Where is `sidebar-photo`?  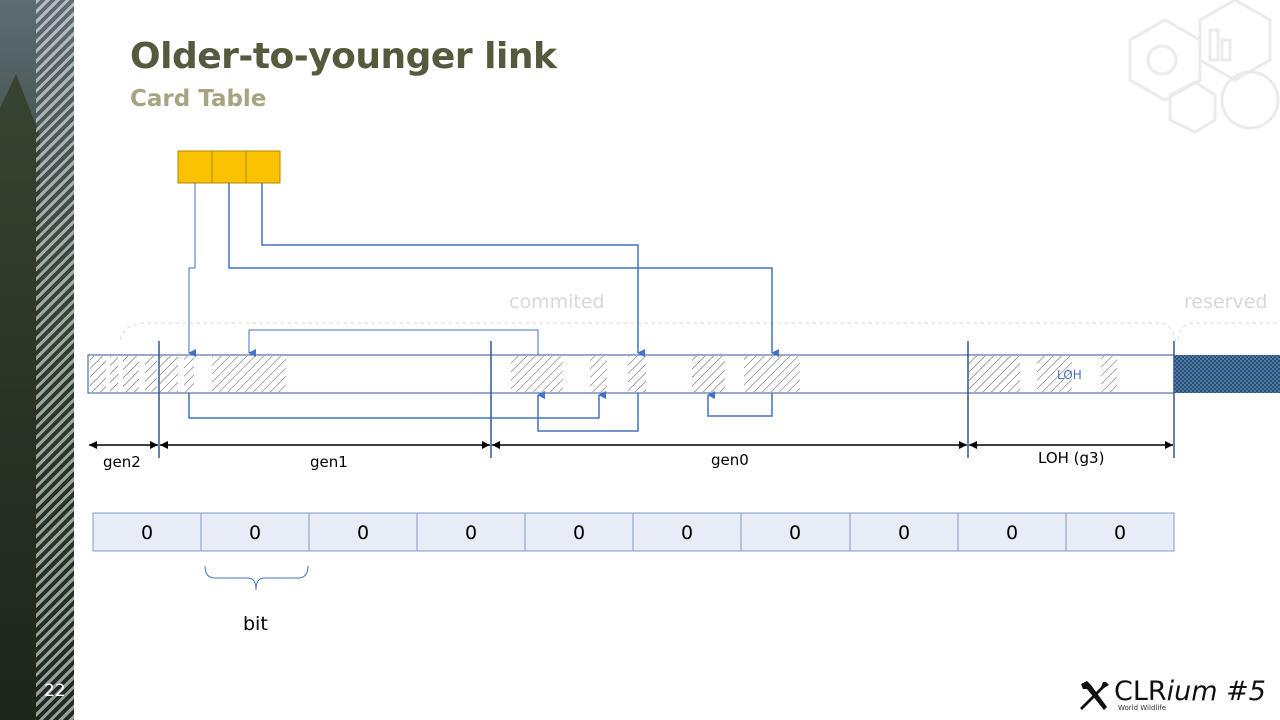 sidebar-photo is located at coordinates (37, 360).